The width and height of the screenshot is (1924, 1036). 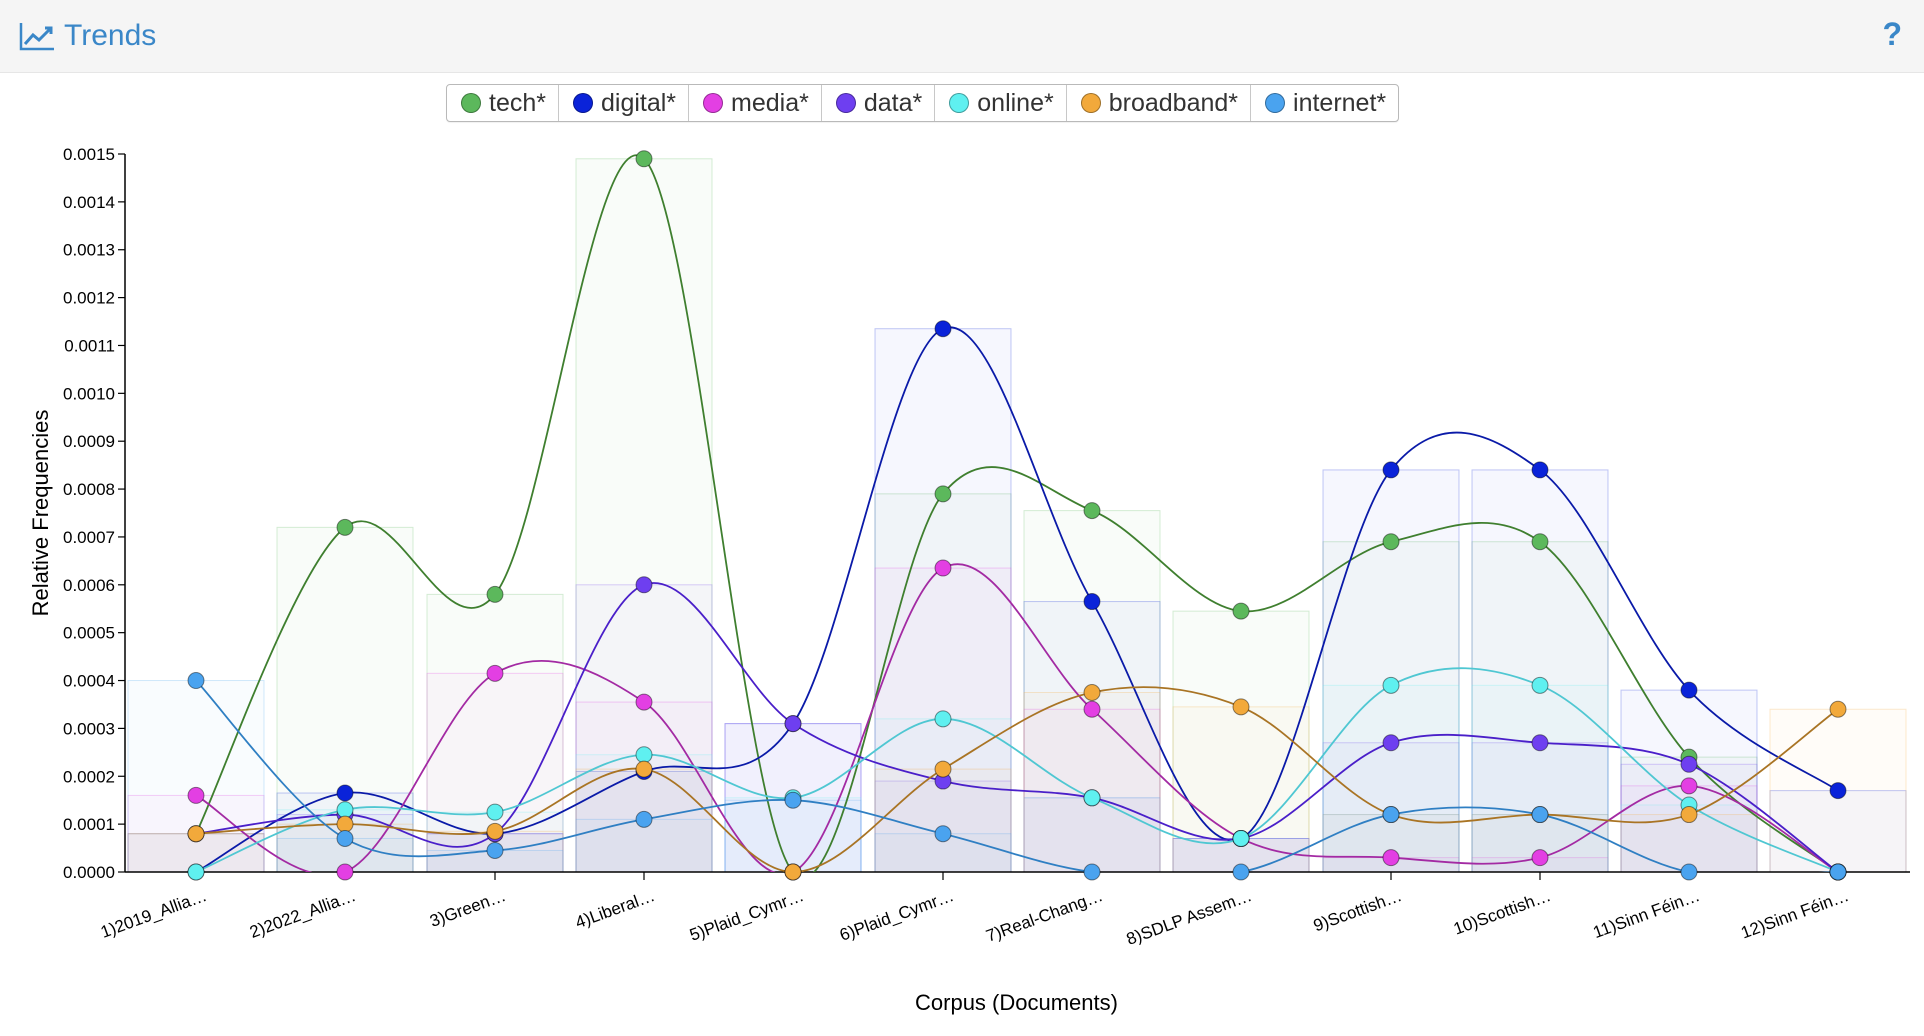 I want to click on y-tick-label-3: 0.0003, so click(x=89, y=728).